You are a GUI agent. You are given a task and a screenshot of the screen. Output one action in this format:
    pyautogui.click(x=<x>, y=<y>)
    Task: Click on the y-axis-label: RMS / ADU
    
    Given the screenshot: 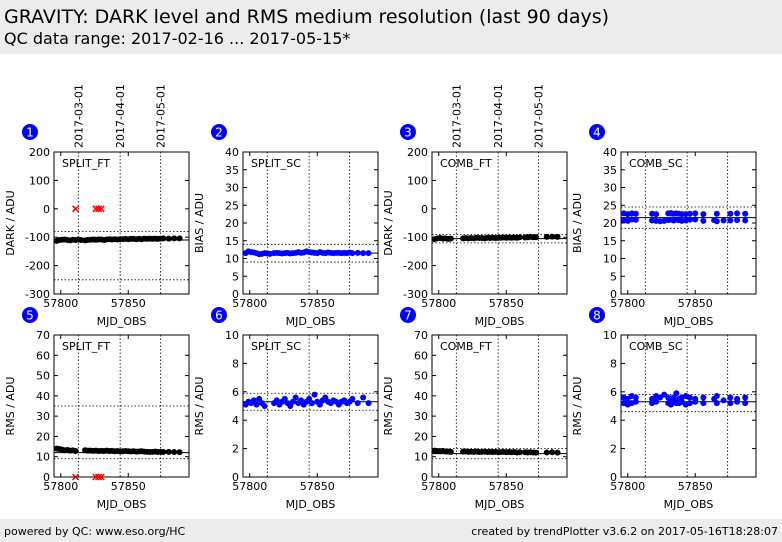 What is the action you would take?
    pyautogui.click(x=388, y=406)
    